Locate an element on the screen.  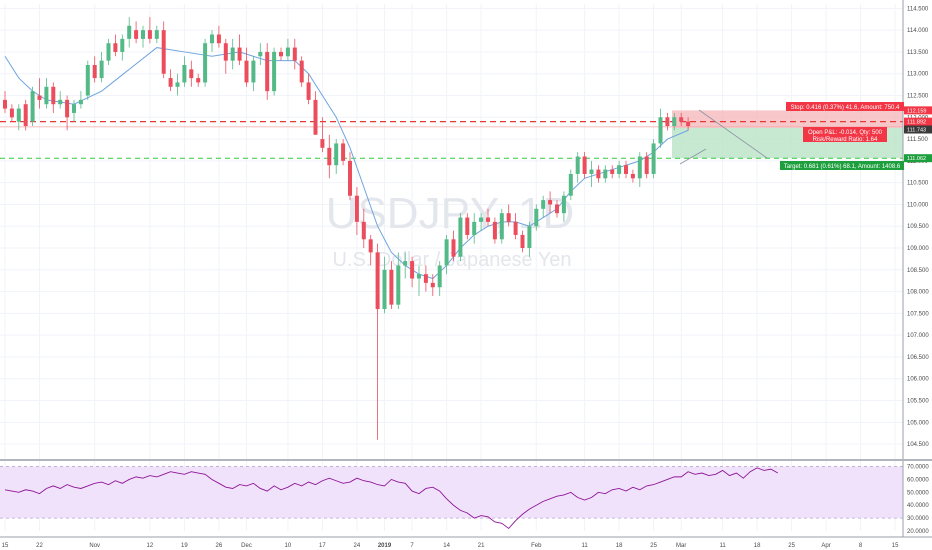
trend-lines is located at coordinates (723, 137).